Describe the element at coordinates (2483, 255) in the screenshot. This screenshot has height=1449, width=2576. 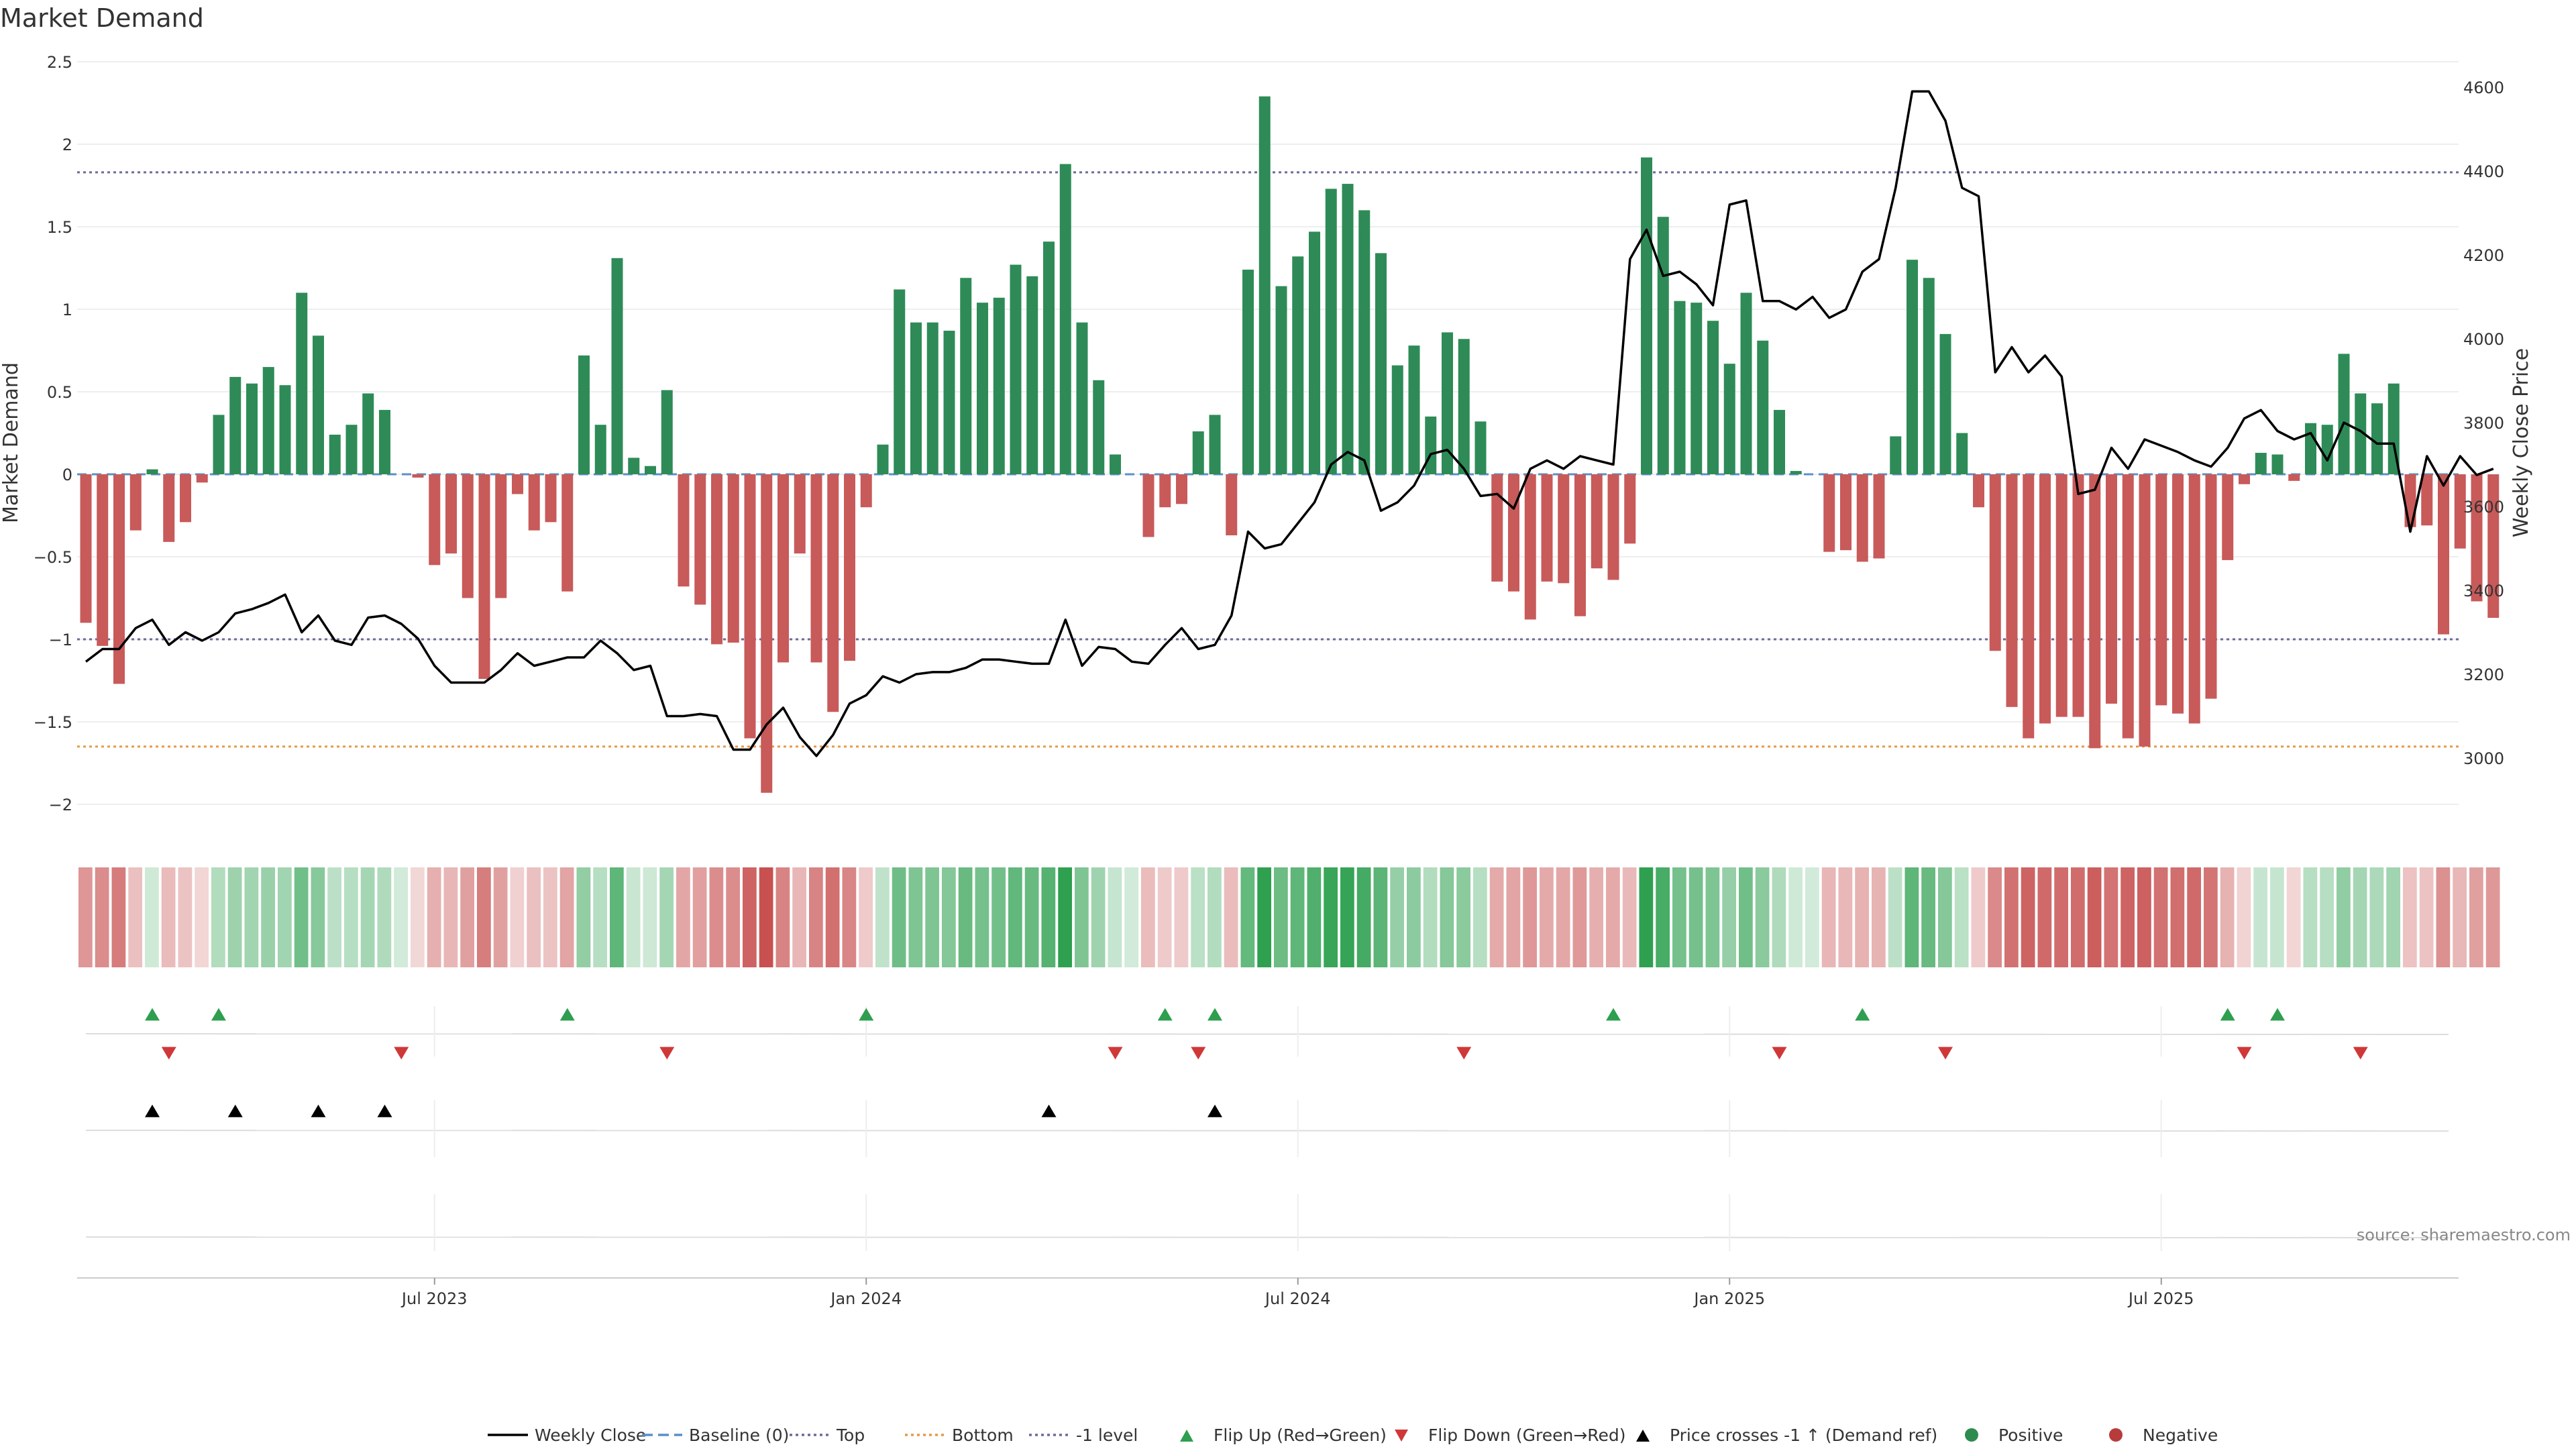
I see `y2-tick-label-2: 4200` at that location.